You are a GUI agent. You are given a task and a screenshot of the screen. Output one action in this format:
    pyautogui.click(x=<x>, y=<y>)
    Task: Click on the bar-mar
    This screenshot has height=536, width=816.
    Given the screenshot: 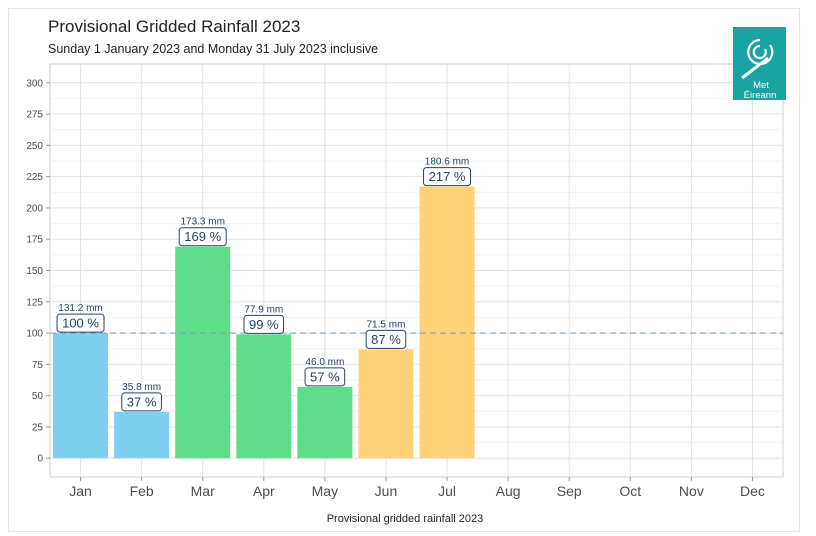 What is the action you would take?
    pyautogui.click(x=203, y=352)
    